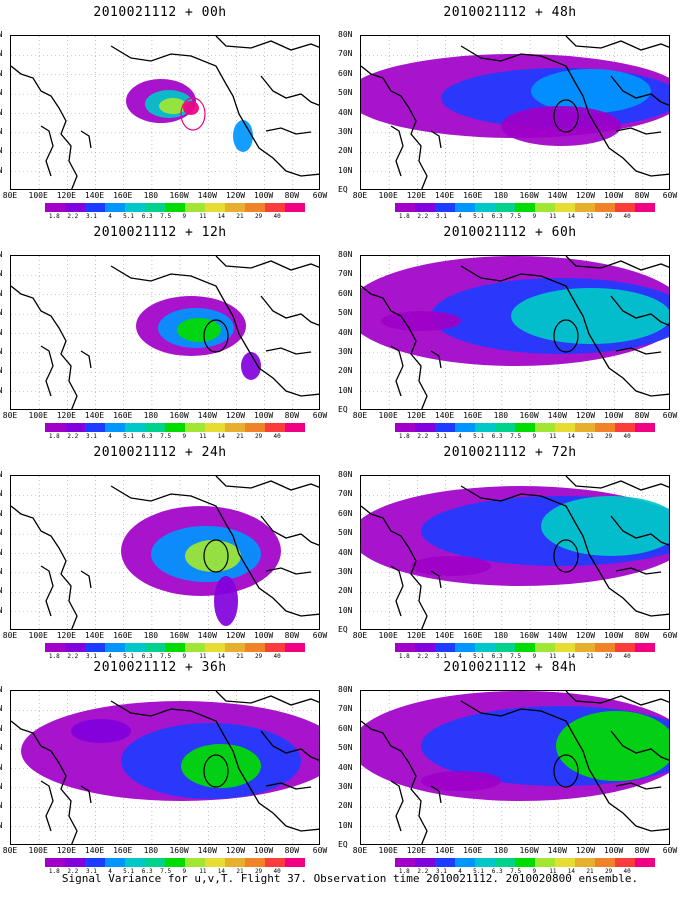 The height and width of the screenshot is (900, 700). I want to click on latitude-label: 40N, so click(1, 767).